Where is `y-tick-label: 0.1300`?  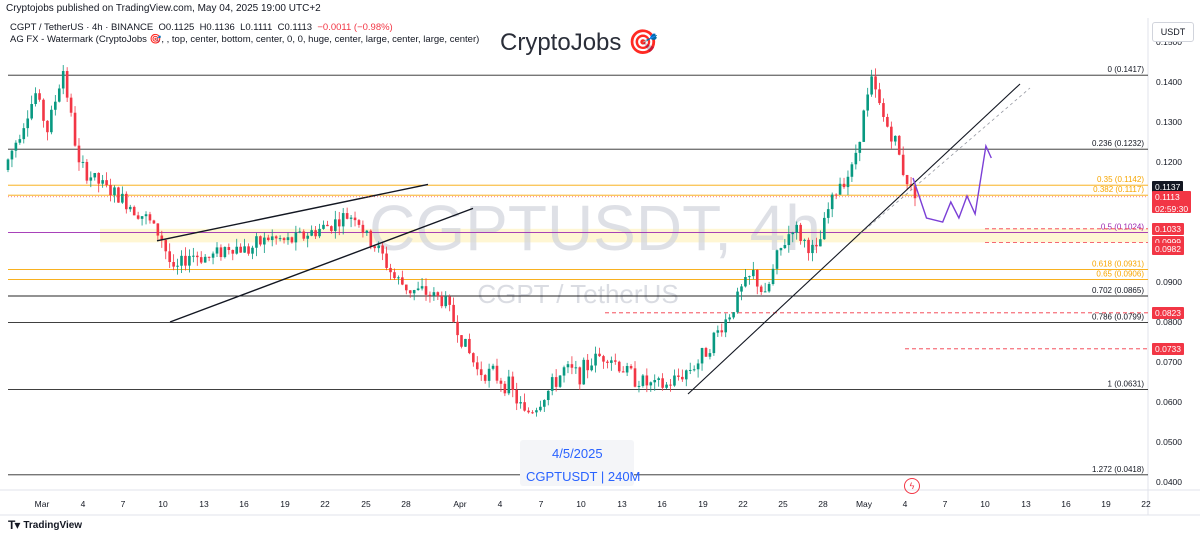 y-tick-label: 0.1300 is located at coordinates (1169, 122).